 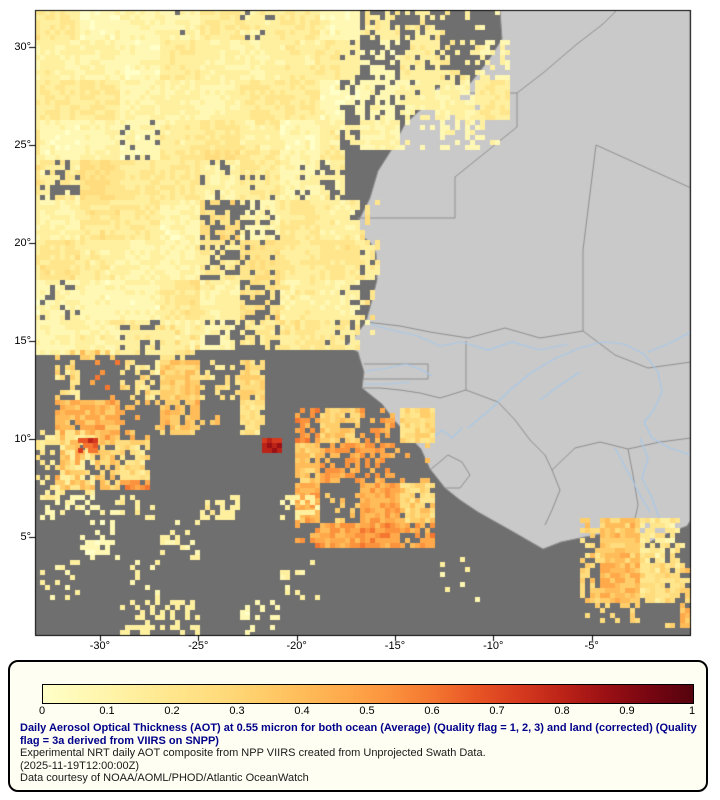 I want to click on colorbar-tick-label: 0.3, so click(x=237, y=711).